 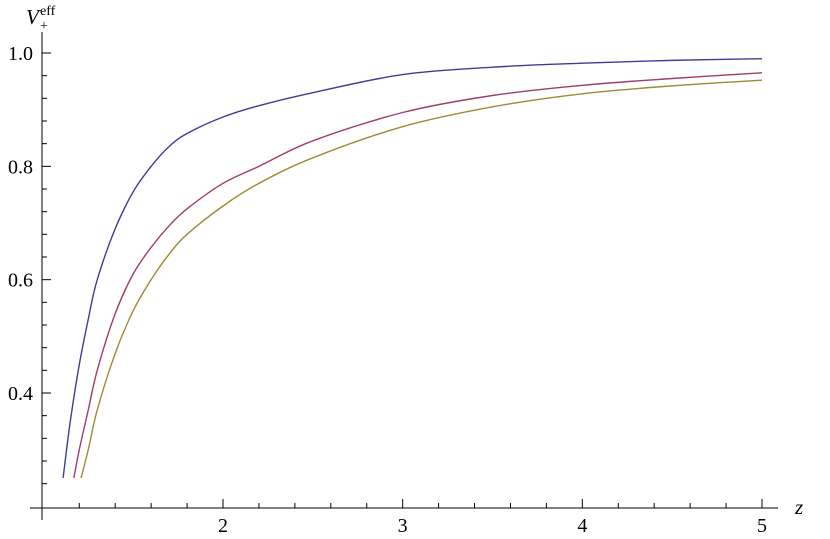 I want to click on y-tick-label: 1.0, so click(x=20, y=54).